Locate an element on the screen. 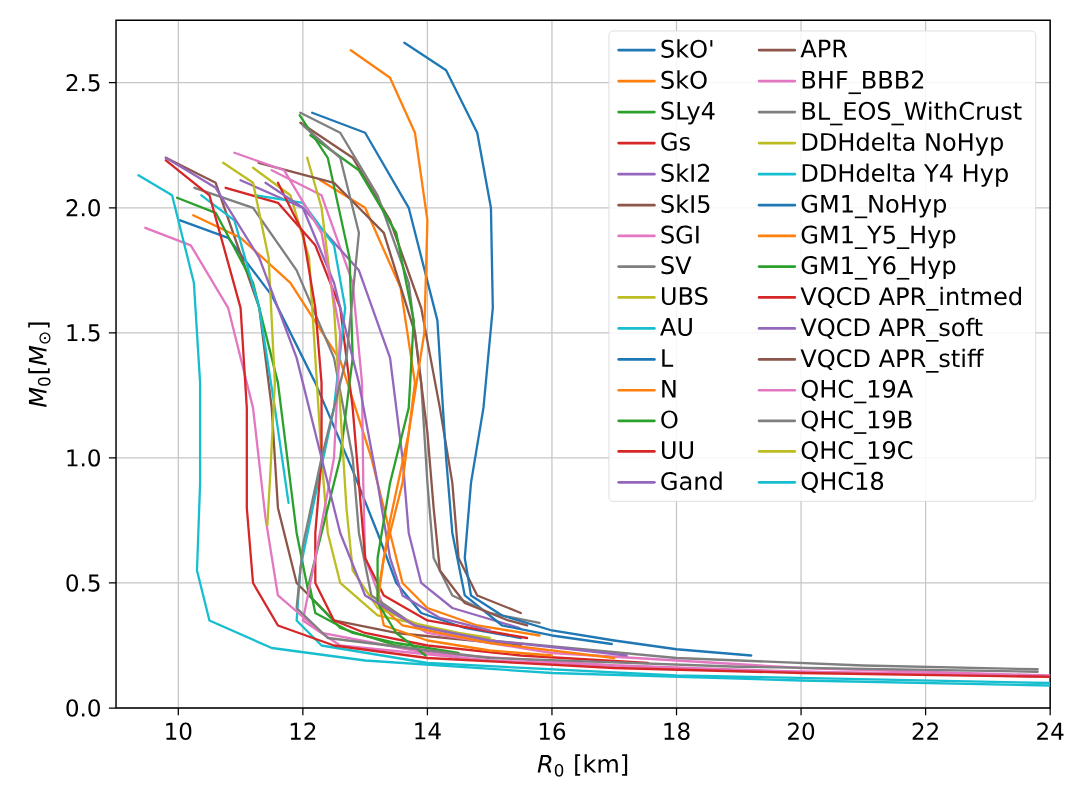 The image size is (1071, 787). y-tick-label: 2.0 is located at coordinates (83, 208).